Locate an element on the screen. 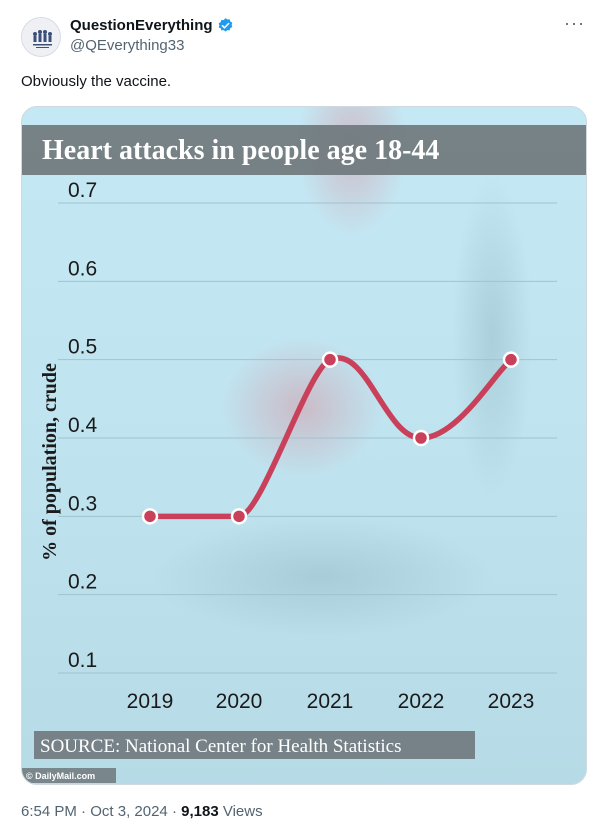 The image size is (611, 834). title-banner is located at coordinates (304, 150).